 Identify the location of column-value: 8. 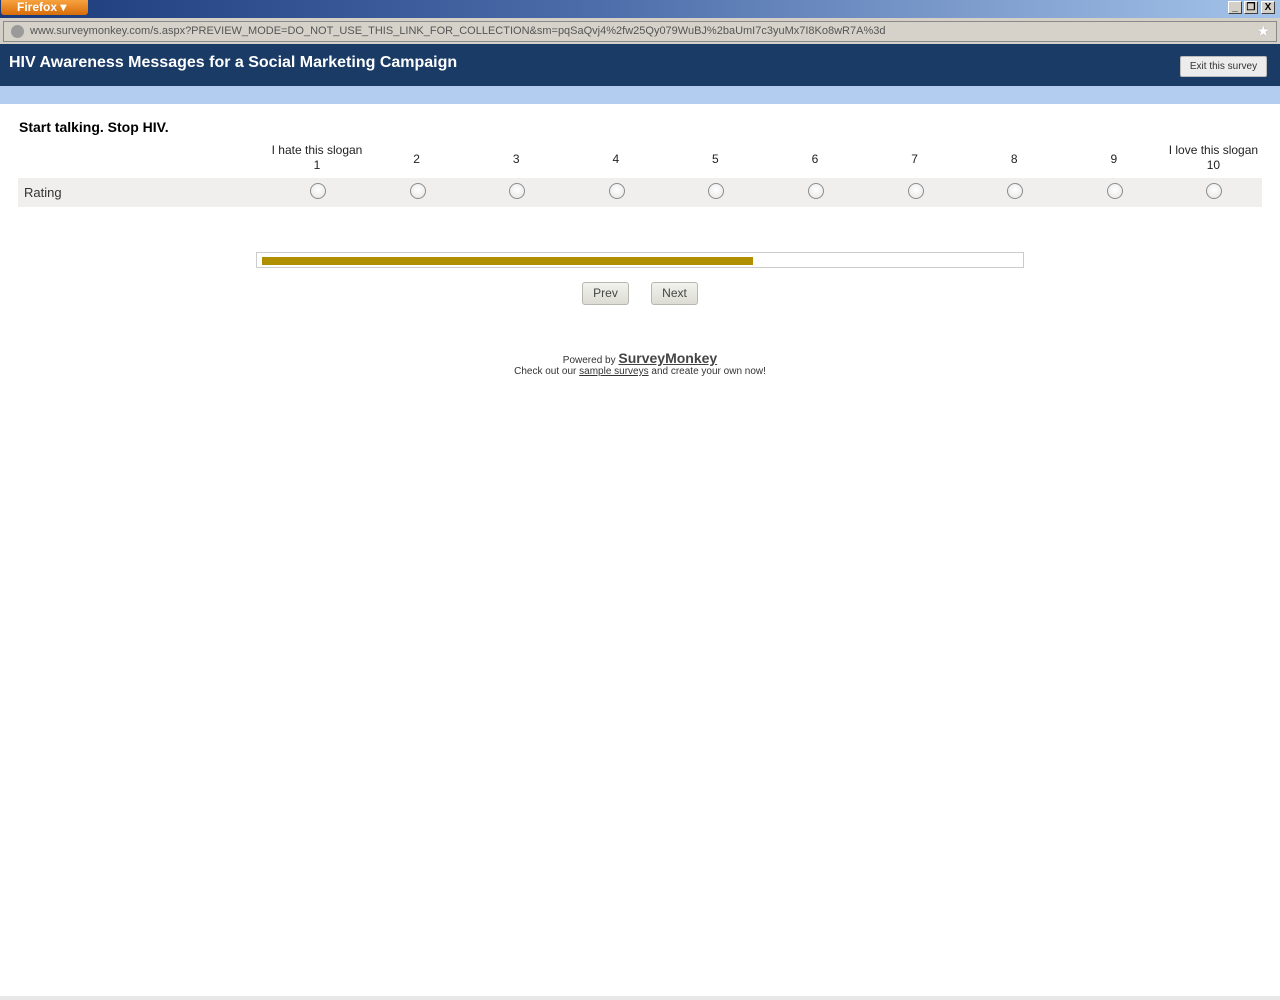
(1014, 159).